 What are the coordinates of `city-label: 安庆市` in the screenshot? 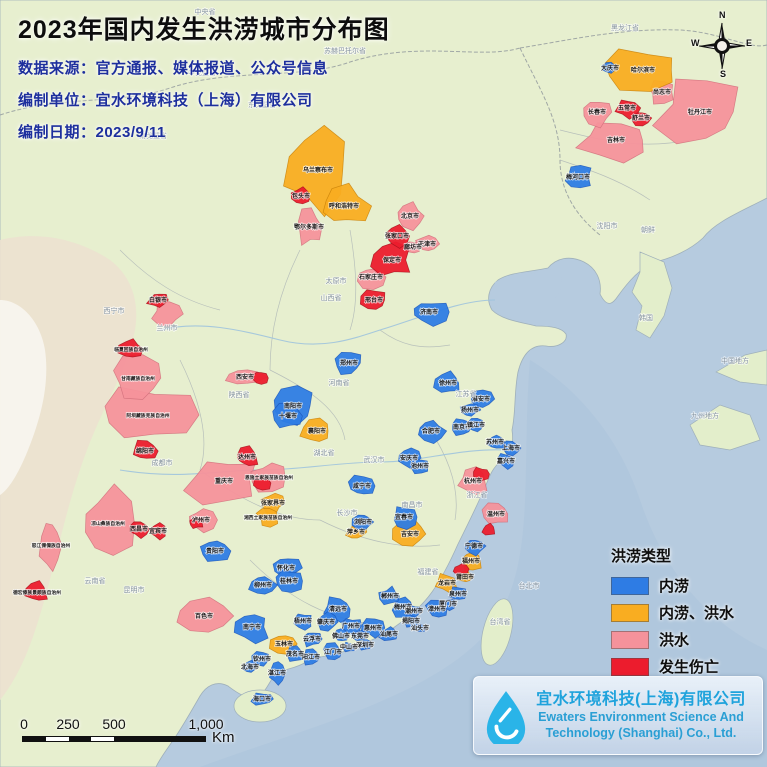 It's located at (409, 458).